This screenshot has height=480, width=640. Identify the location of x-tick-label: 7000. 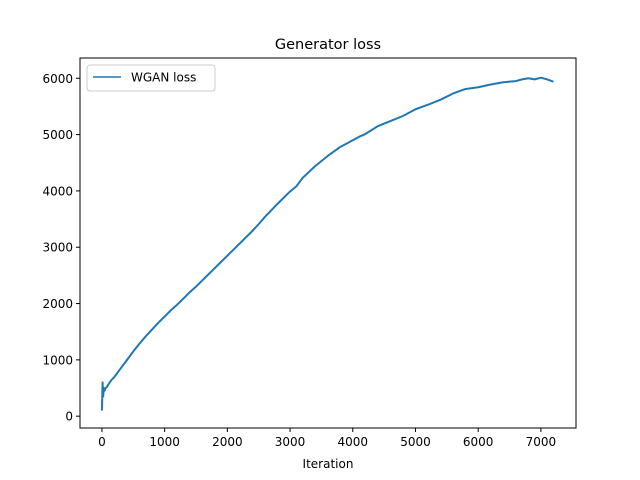
(541, 442).